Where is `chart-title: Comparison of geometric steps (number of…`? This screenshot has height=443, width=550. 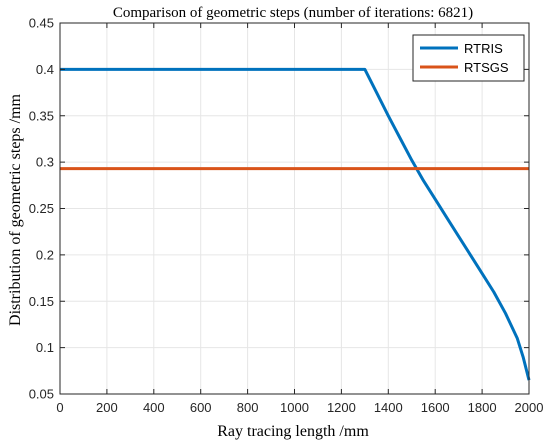
chart-title: Comparison of geometric steps (number of… is located at coordinates (293, 13).